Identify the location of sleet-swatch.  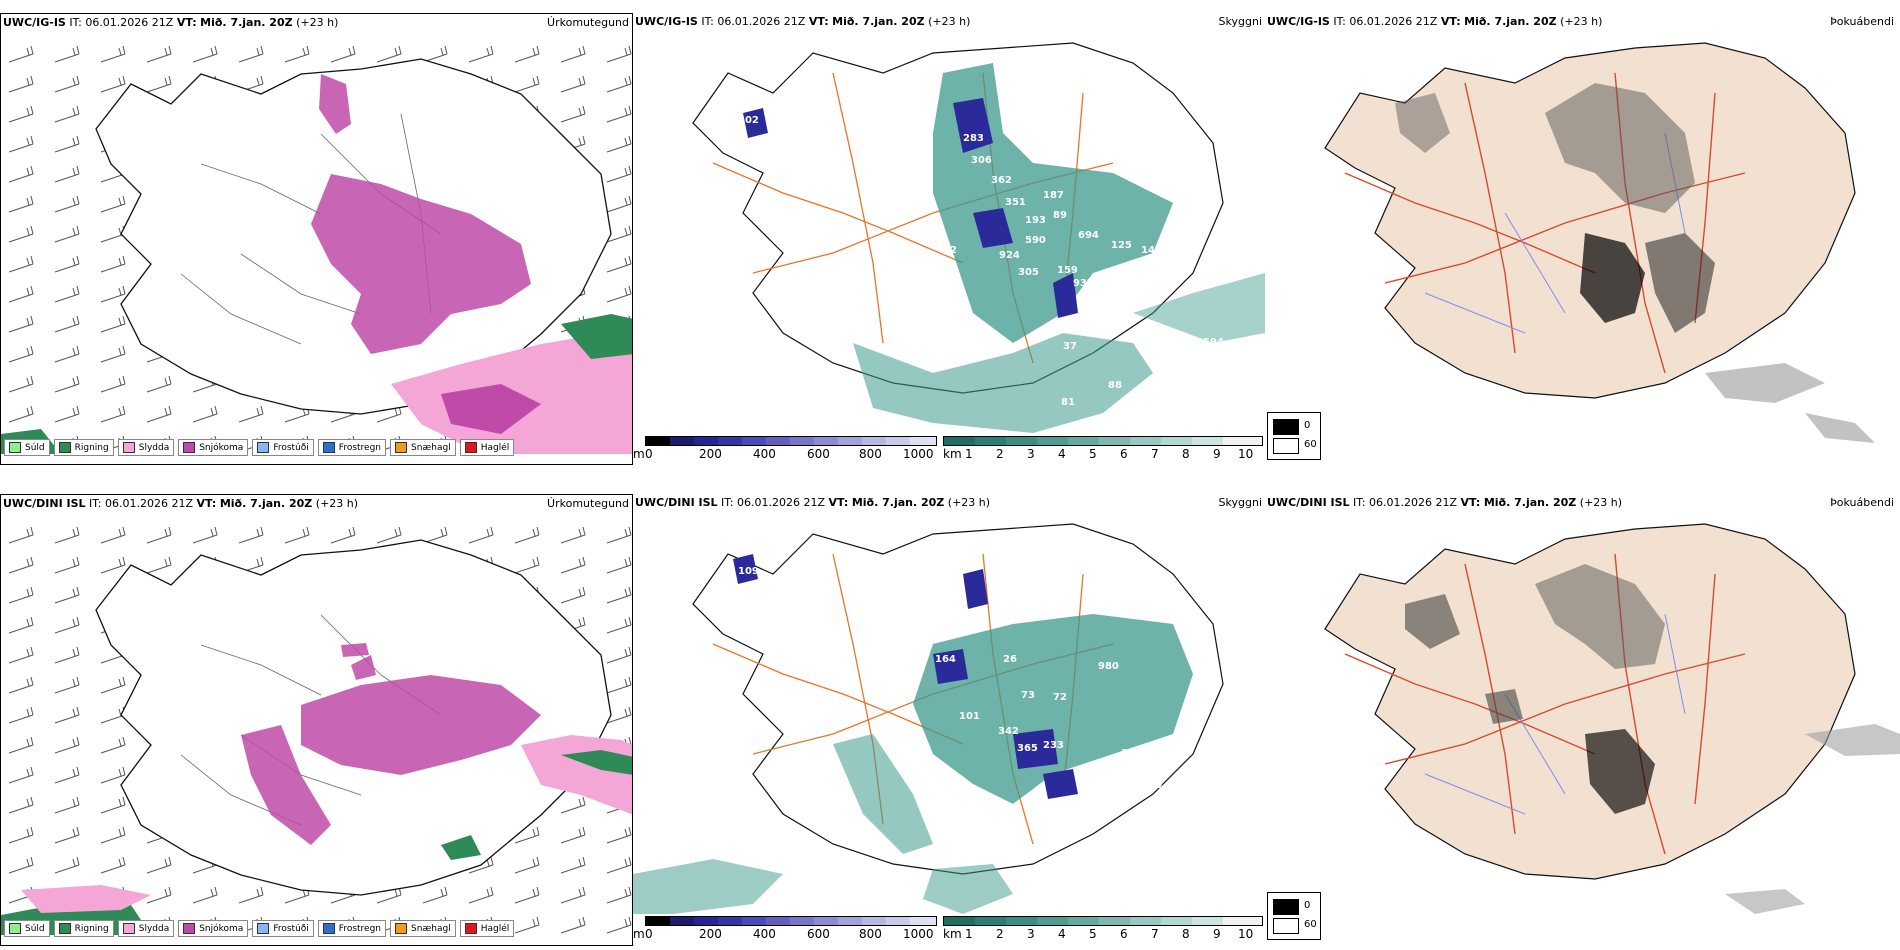
(128, 928).